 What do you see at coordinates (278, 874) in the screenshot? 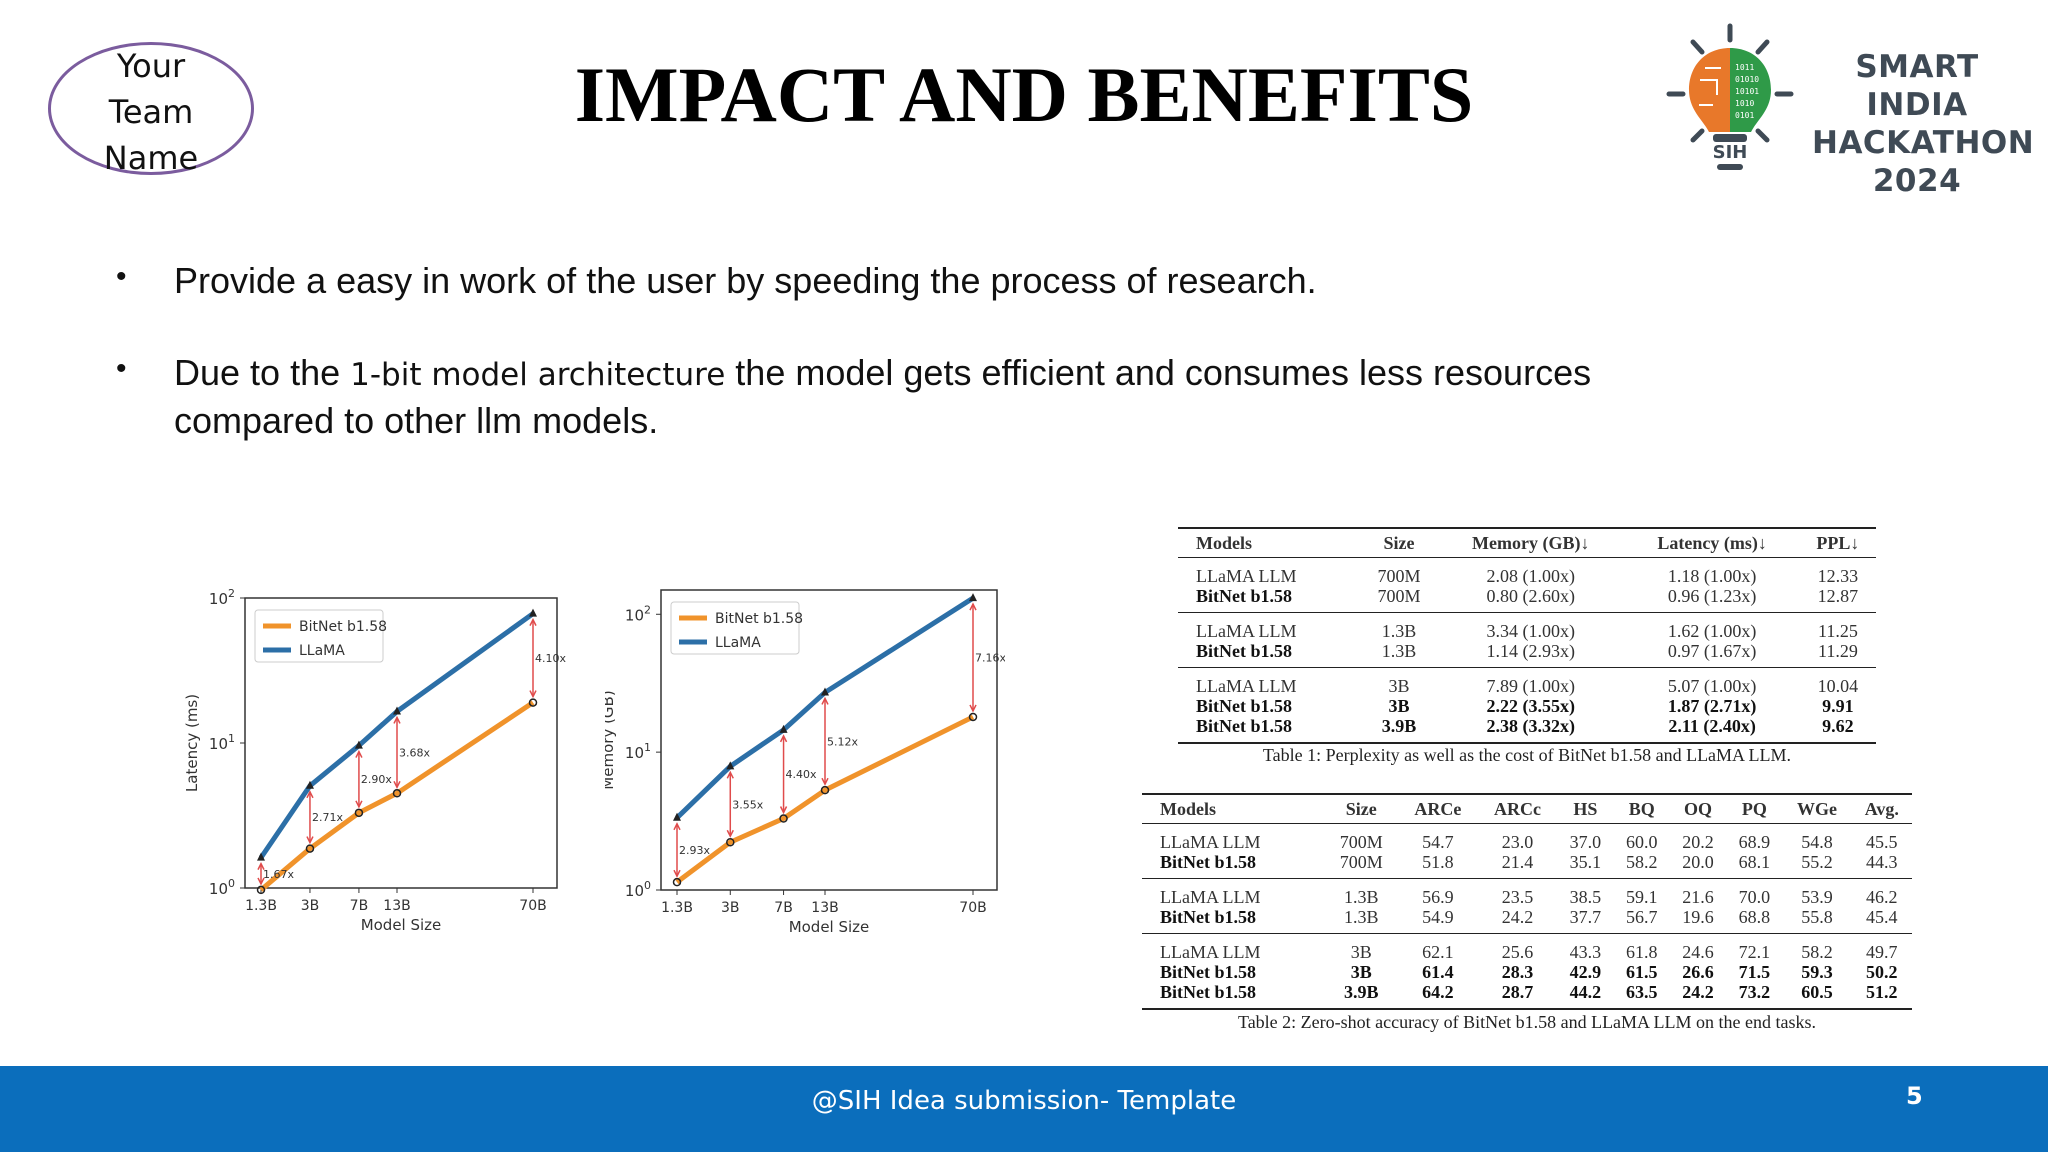
I see `ratio-label: 1.67x` at bounding box center [278, 874].